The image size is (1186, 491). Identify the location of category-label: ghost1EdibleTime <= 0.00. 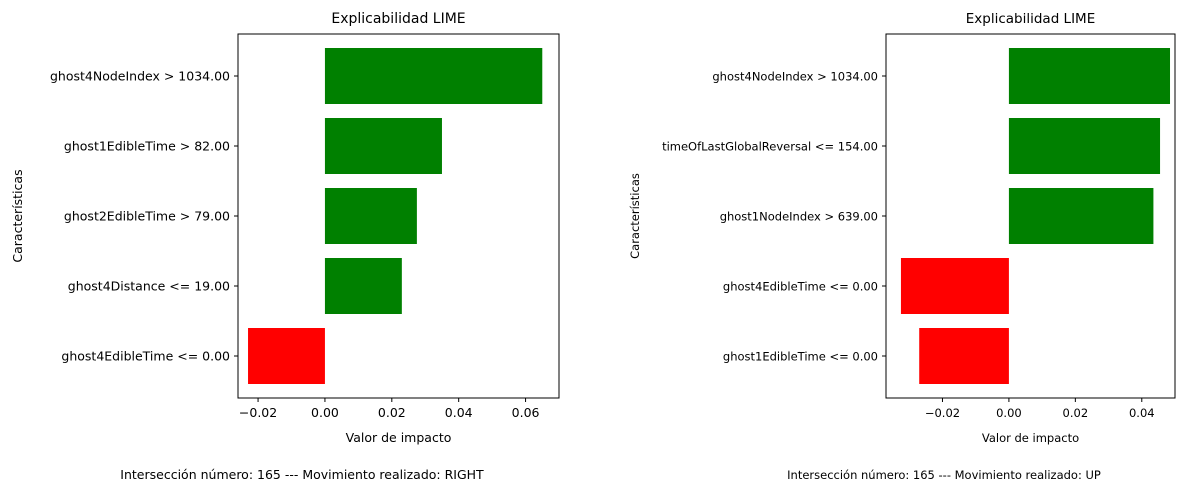
(800, 357).